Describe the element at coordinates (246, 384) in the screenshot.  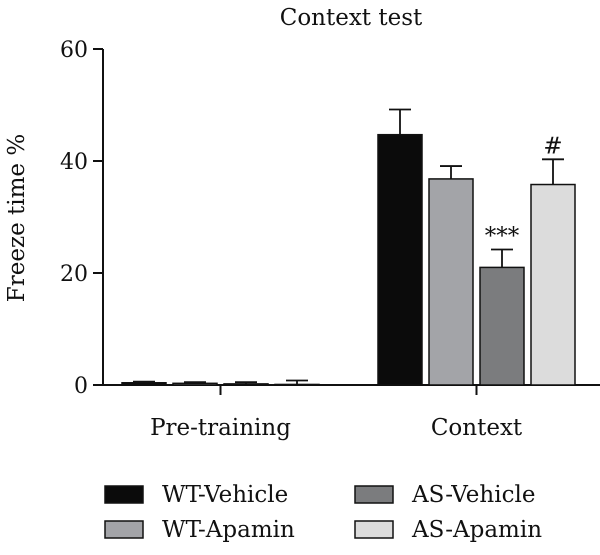
I see `bar-as-vehicle-pre-training` at that location.